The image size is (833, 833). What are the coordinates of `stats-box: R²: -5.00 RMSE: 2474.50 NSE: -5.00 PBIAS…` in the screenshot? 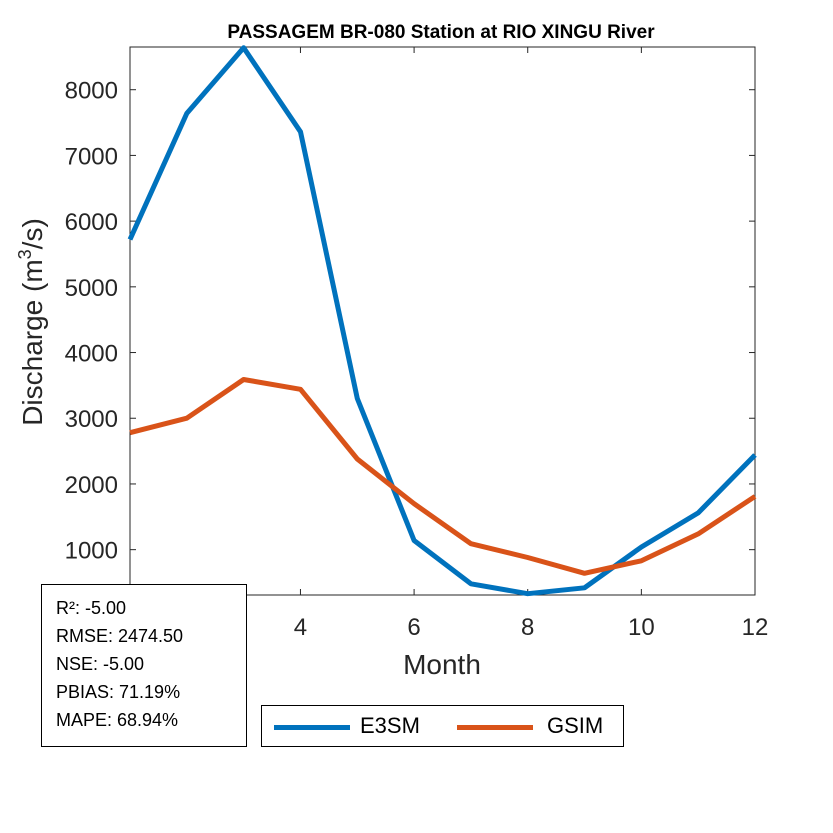 It's located at (144, 665).